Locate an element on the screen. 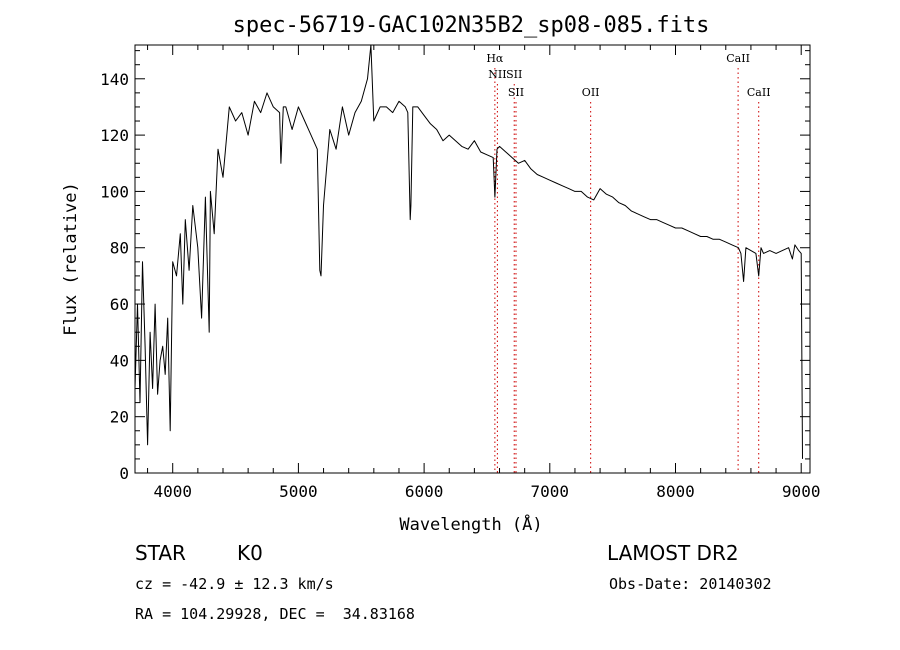 The height and width of the screenshot is (650, 900). coordinates-readout: RA = 104.29928, DEC = 34.83168 is located at coordinates (275, 614).